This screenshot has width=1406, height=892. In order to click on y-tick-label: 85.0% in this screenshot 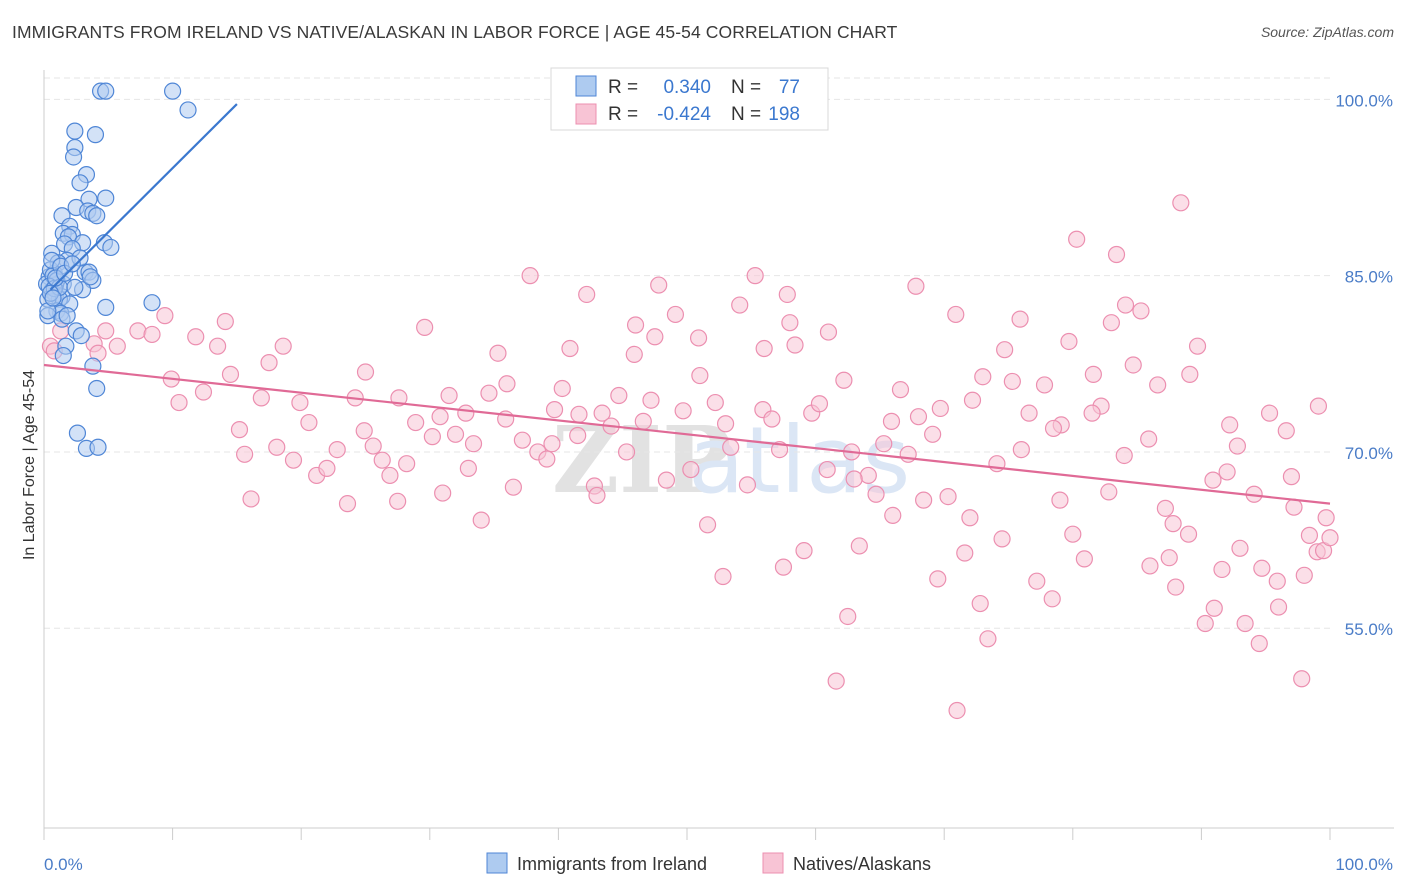, I will do `click(1369, 277)`.